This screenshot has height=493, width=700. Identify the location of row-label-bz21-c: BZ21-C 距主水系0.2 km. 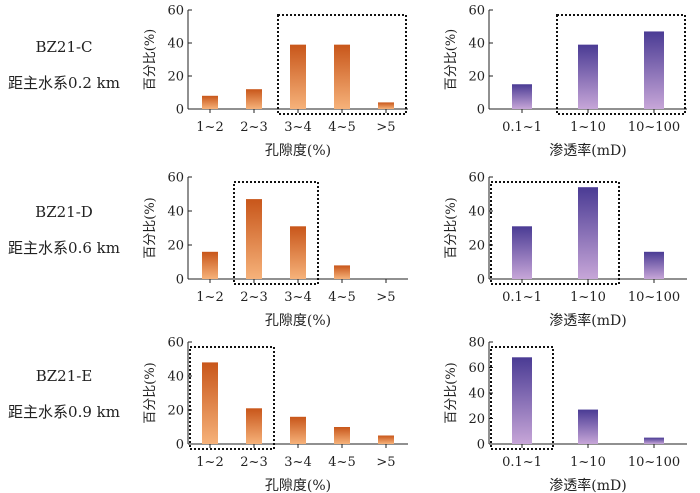
(64, 65).